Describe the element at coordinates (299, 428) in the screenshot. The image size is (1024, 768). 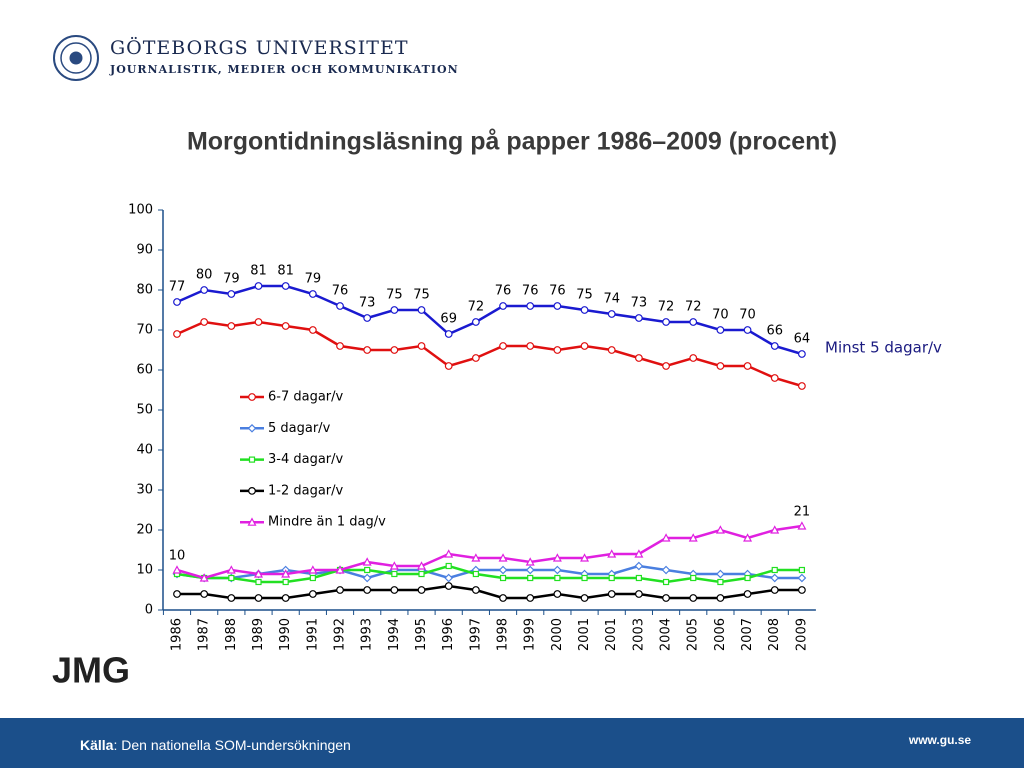
I see `legend-label: 5 dagar/v` at that location.